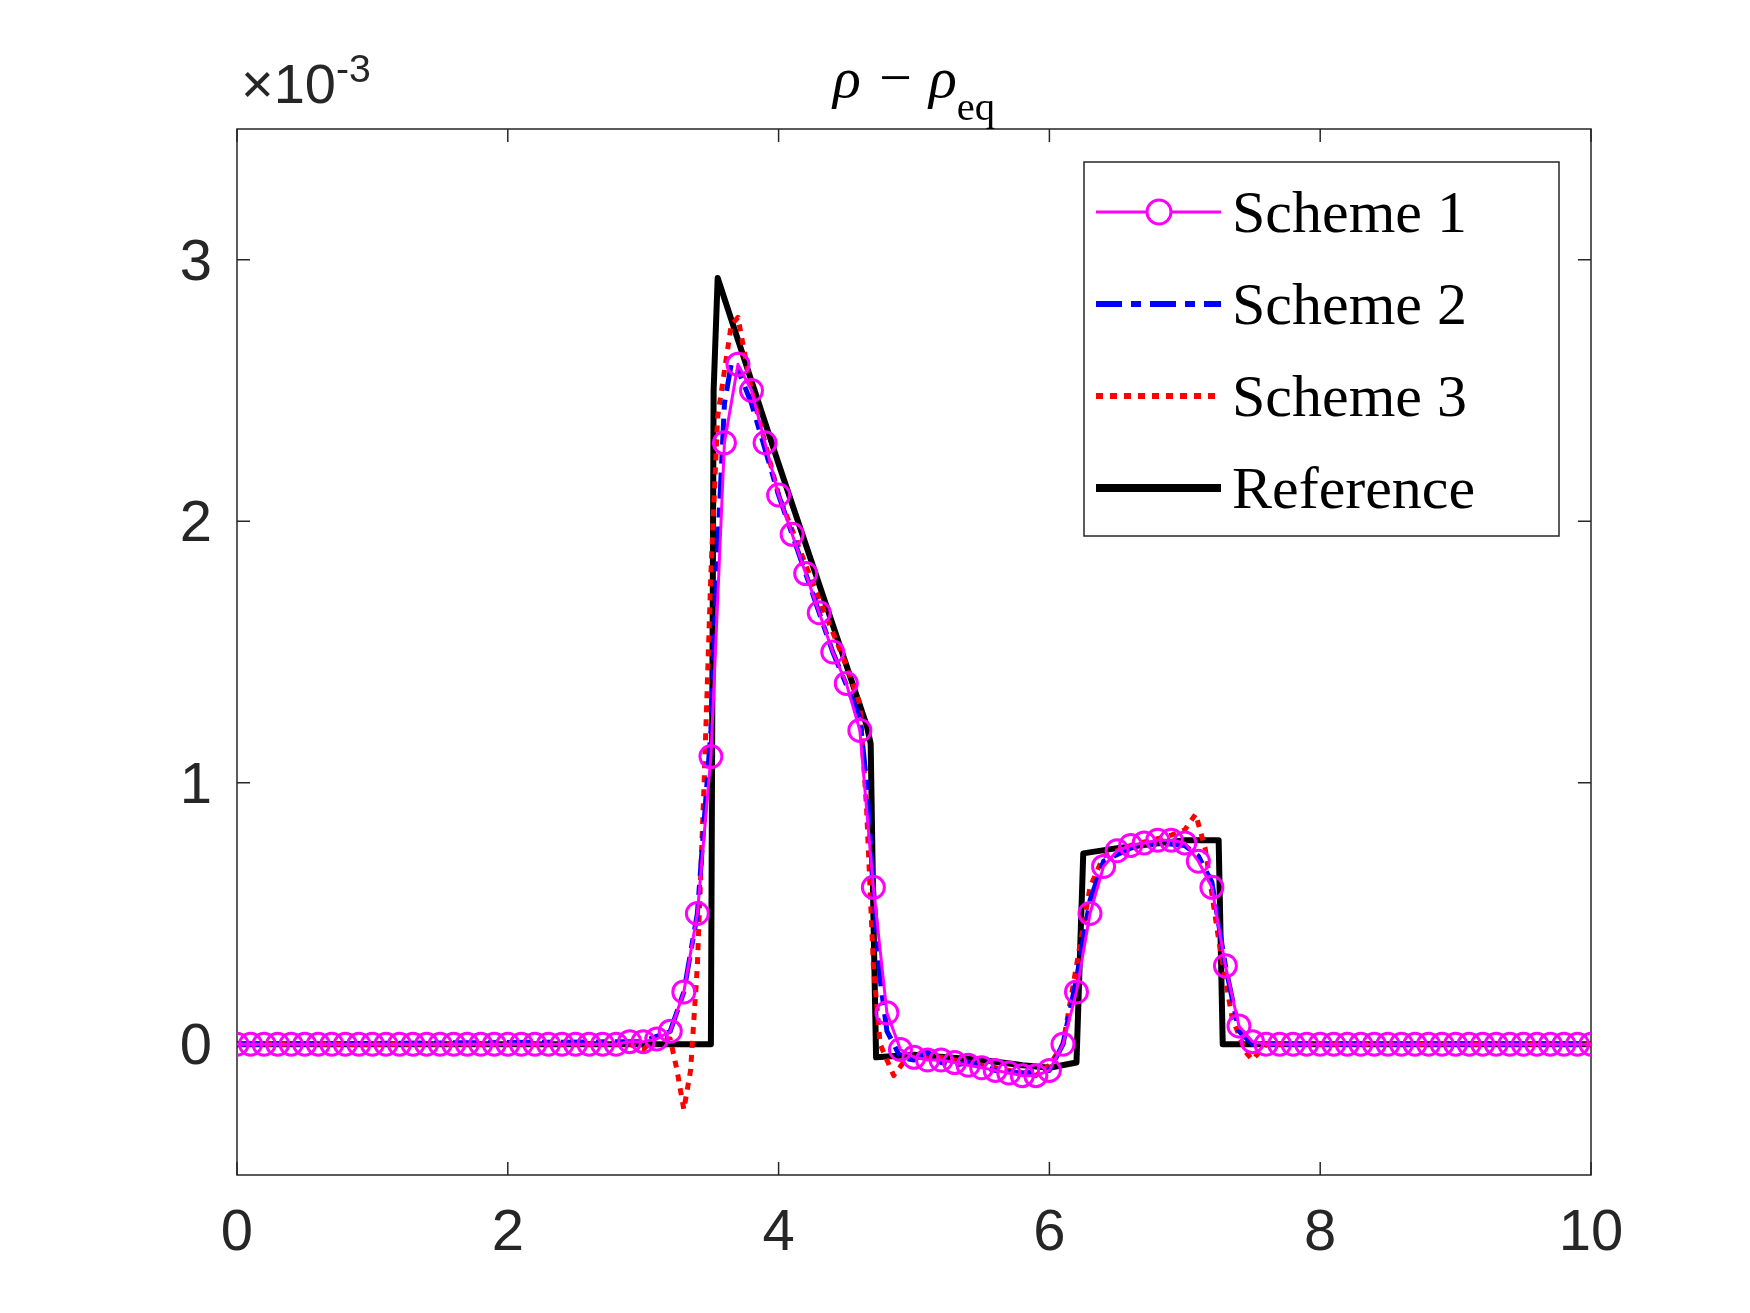  What do you see at coordinates (306, 80) in the screenshot?
I see `text: ×10$^{-3}$` at bounding box center [306, 80].